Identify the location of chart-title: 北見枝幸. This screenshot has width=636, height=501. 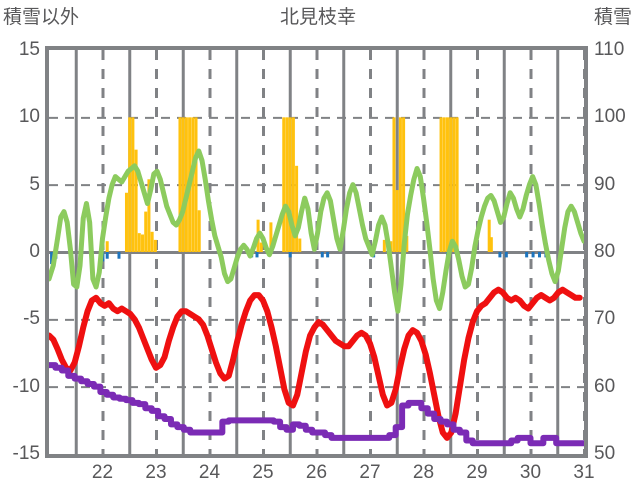
(317, 17).